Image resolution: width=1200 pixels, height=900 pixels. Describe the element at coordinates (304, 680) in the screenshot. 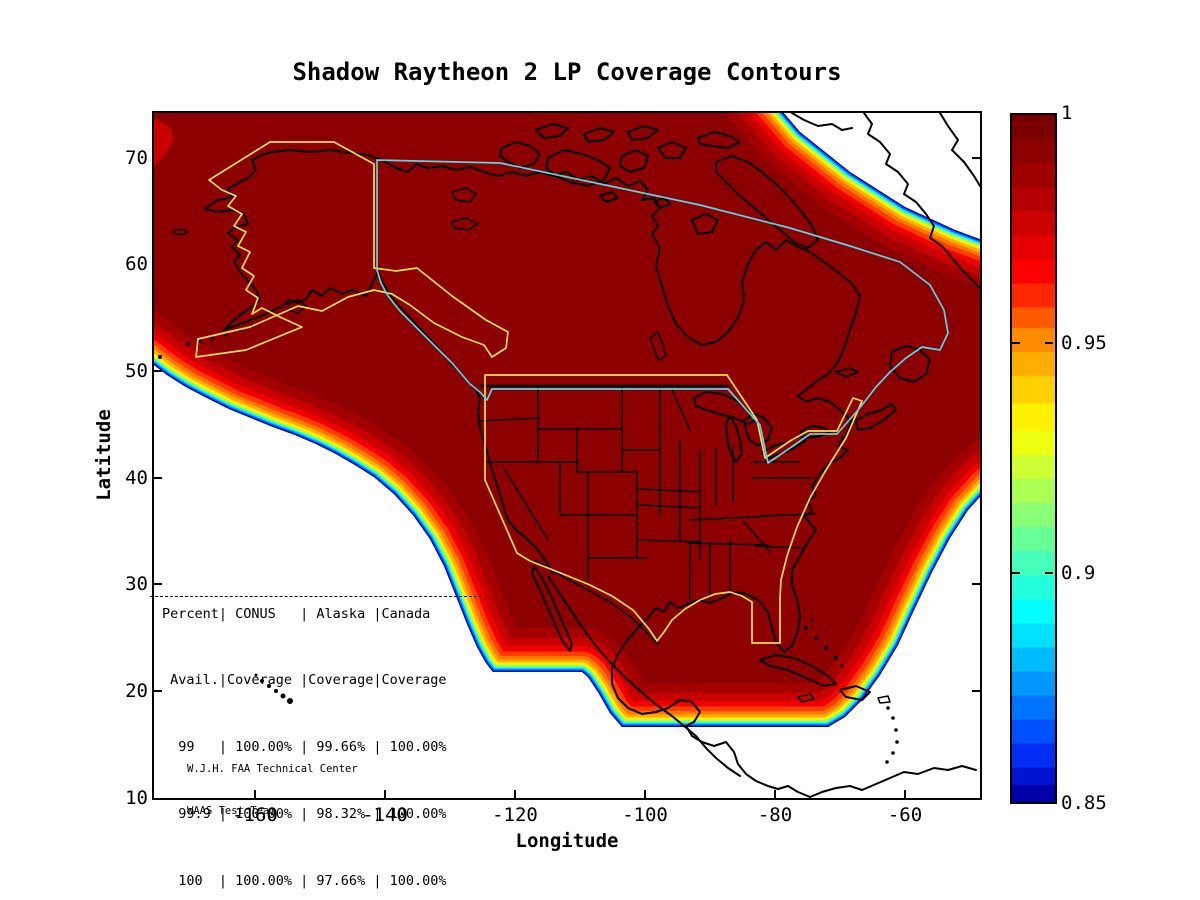

I see `coverage-table-header-2: Avail.|Coverage |Coverage|Coverage` at that location.